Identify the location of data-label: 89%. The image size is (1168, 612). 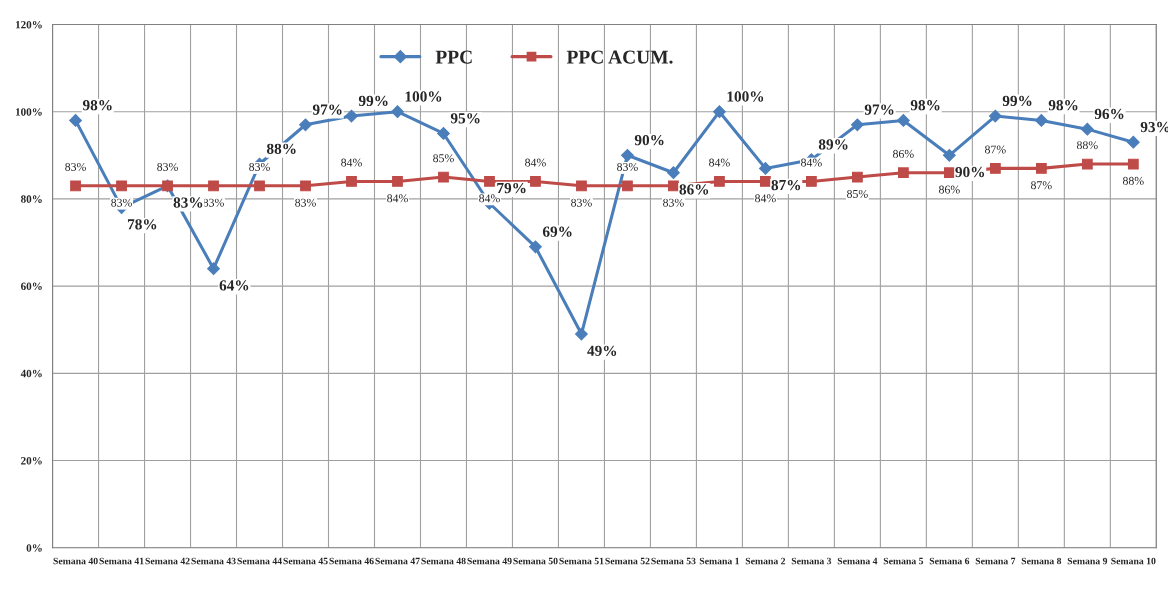
(833, 144).